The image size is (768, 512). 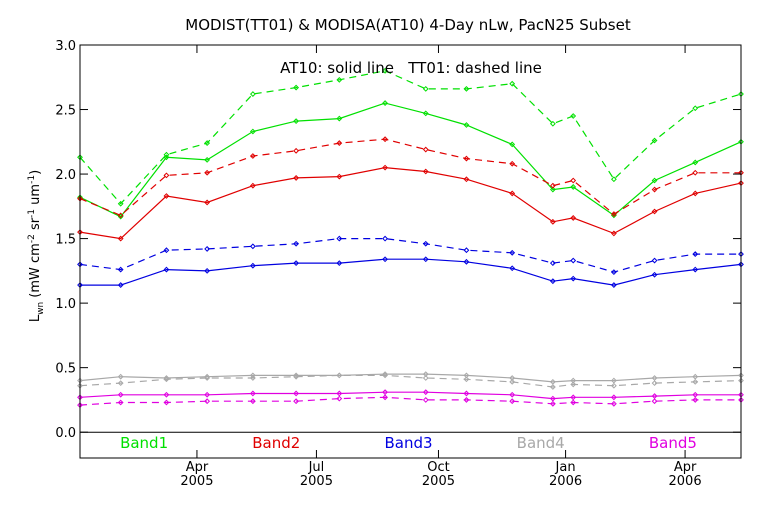 What do you see at coordinates (144, 443) in the screenshot?
I see `legend-label-band1: Band1` at bounding box center [144, 443].